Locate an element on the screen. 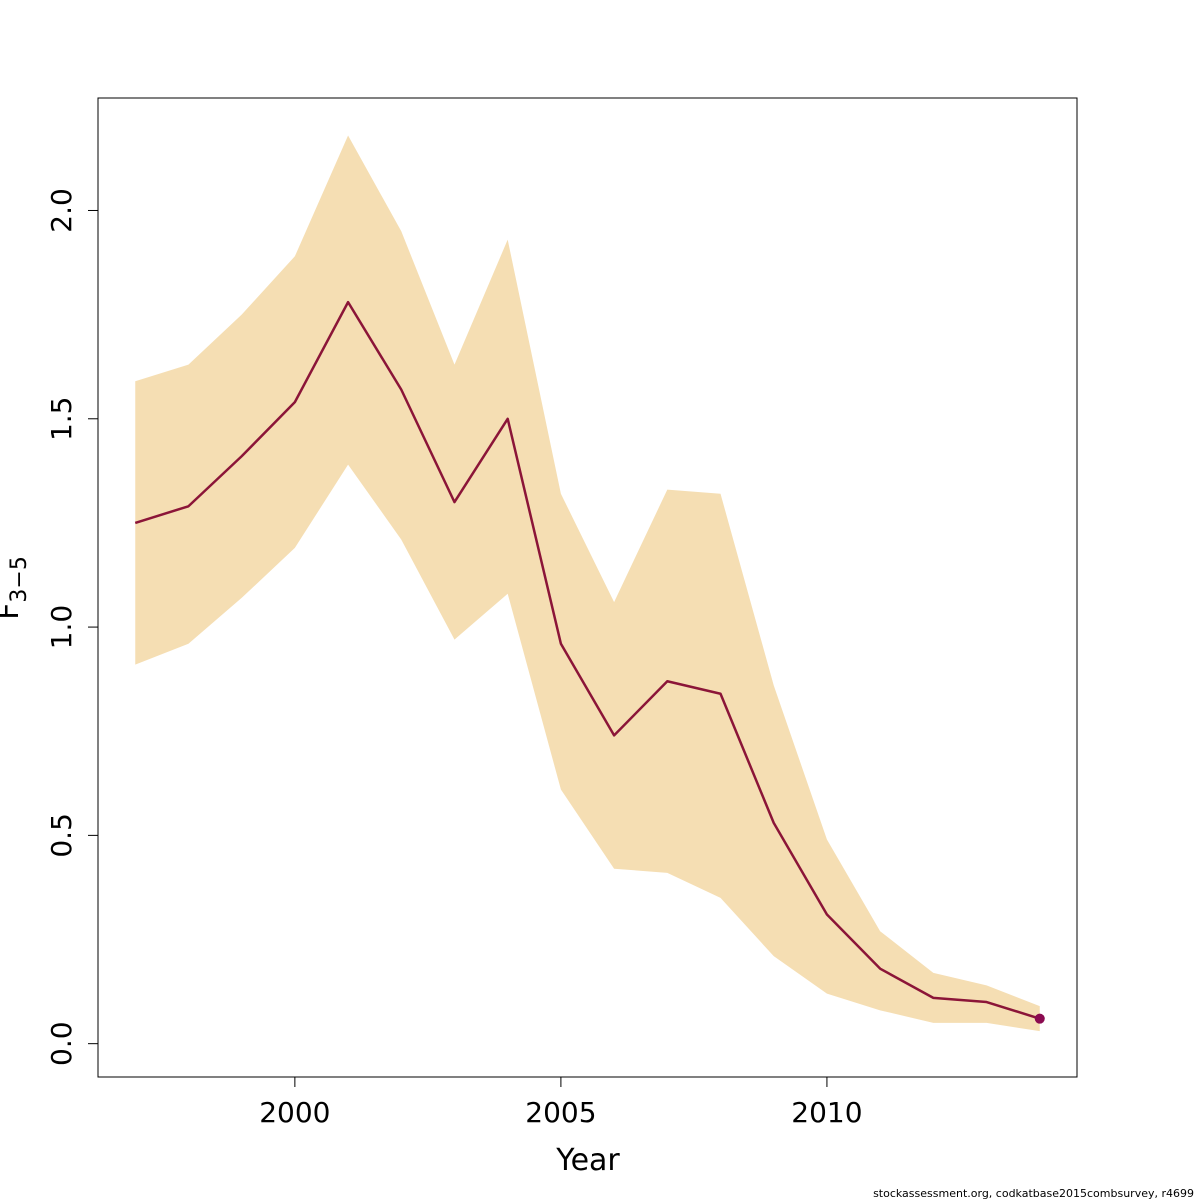 The width and height of the screenshot is (1200, 1200). terminal-point is located at coordinates (1039, 1018).